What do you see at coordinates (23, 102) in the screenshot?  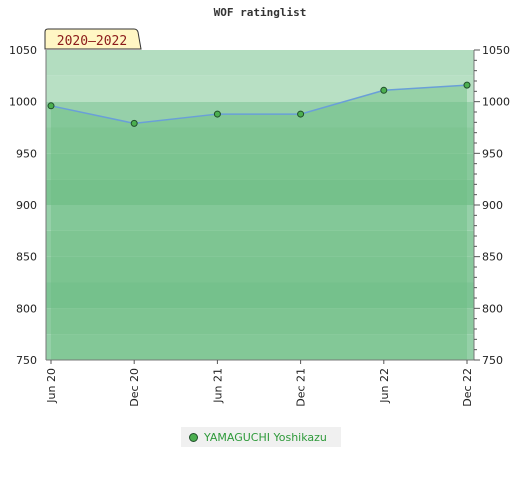 I see `y-tick-label-left: 1000` at bounding box center [23, 102].